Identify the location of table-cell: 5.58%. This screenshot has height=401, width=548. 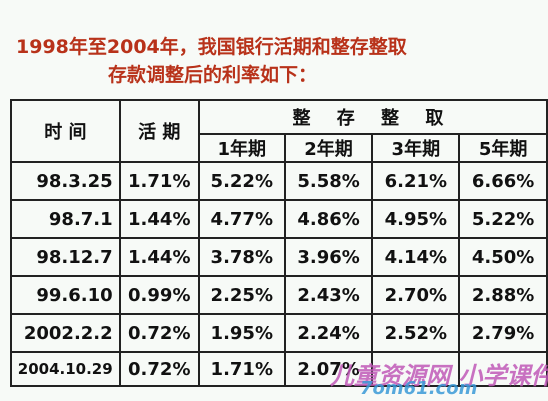
(328, 181).